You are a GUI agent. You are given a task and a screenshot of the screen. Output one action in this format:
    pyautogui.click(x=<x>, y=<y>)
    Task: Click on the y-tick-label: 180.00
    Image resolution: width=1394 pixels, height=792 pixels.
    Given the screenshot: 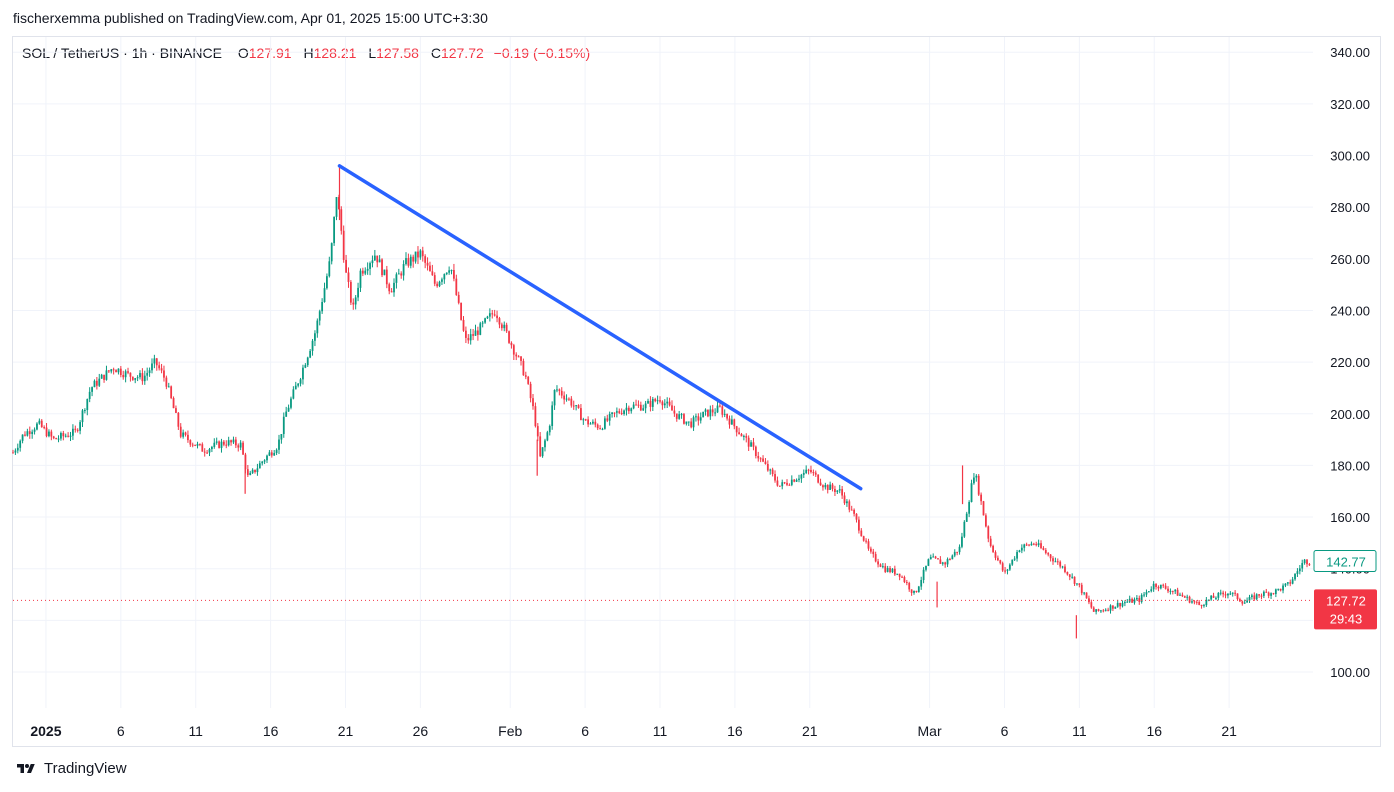 What is the action you would take?
    pyautogui.click(x=1350, y=465)
    